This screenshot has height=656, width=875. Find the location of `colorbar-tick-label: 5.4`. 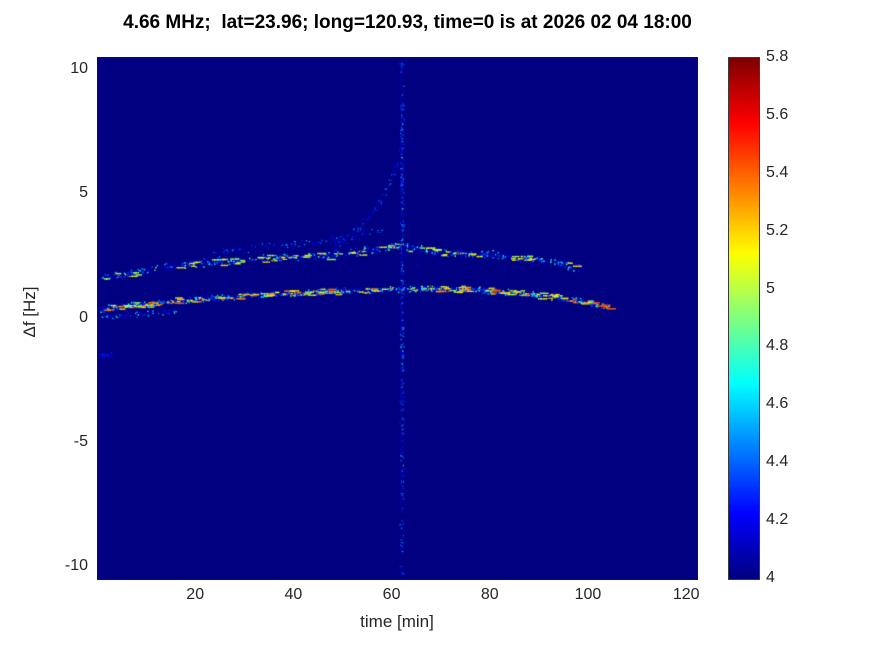

colorbar-tick-label: 5.4 is located at coordinates (777, 172).